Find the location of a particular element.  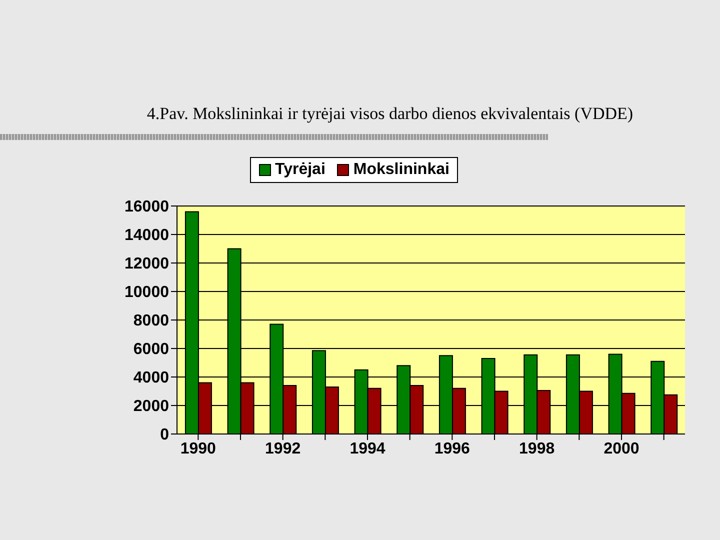

y-tick-label: 10000 is located at coordinates (147, 293).